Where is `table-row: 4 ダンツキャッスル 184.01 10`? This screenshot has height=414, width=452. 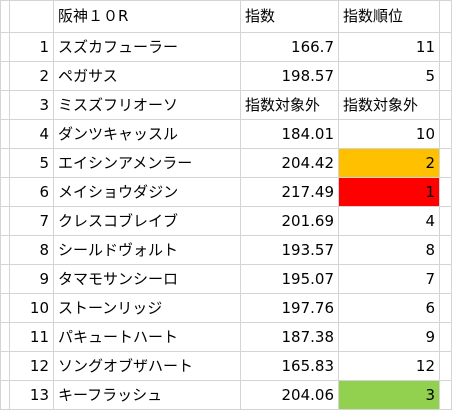
table-row: 4 ダンツキャッスル 184.01 10 is located at coordinates (226, 134).